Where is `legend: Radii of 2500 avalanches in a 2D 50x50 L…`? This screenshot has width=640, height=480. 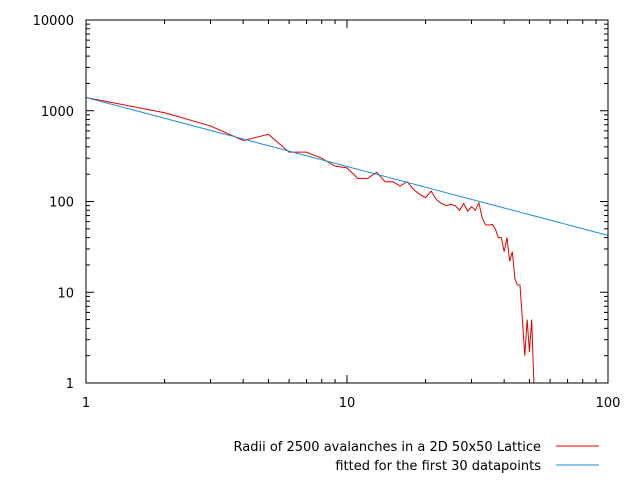 legend: Radii of 2500 avalanches in a 2D 50x50 L… is located at coordinates (416, 457).